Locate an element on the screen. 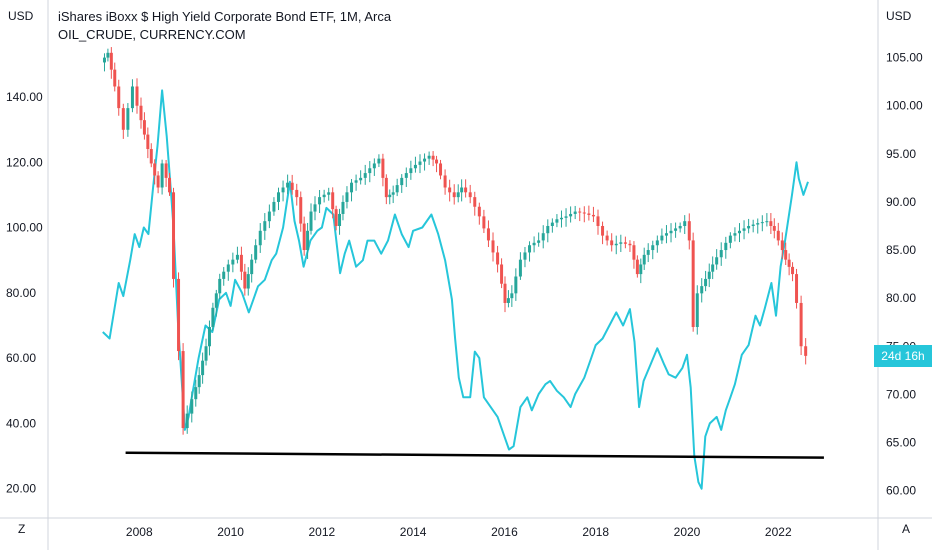  x-tick-label: 2010 is located at coordinates (230, 532).